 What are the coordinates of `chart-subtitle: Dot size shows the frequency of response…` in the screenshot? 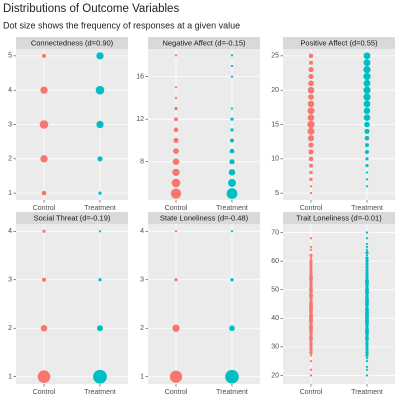 It's located at (121, 25).